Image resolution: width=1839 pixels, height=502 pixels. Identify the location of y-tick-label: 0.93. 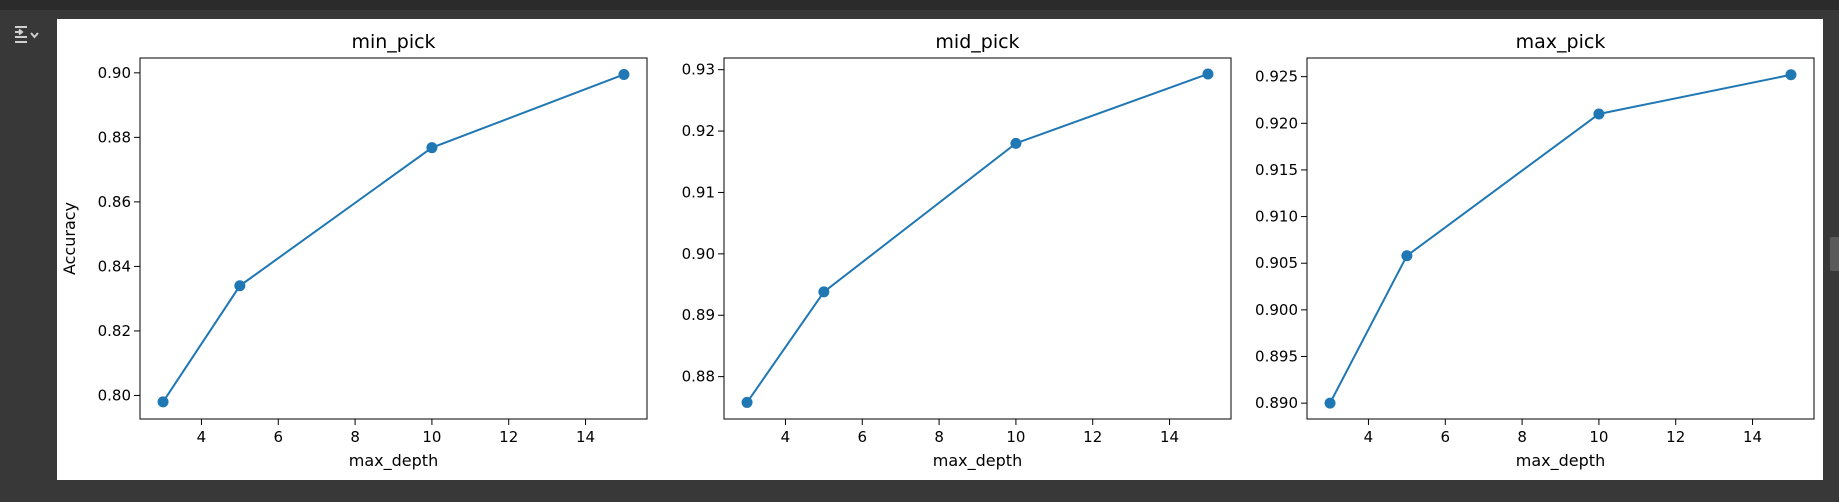
(698, 70).